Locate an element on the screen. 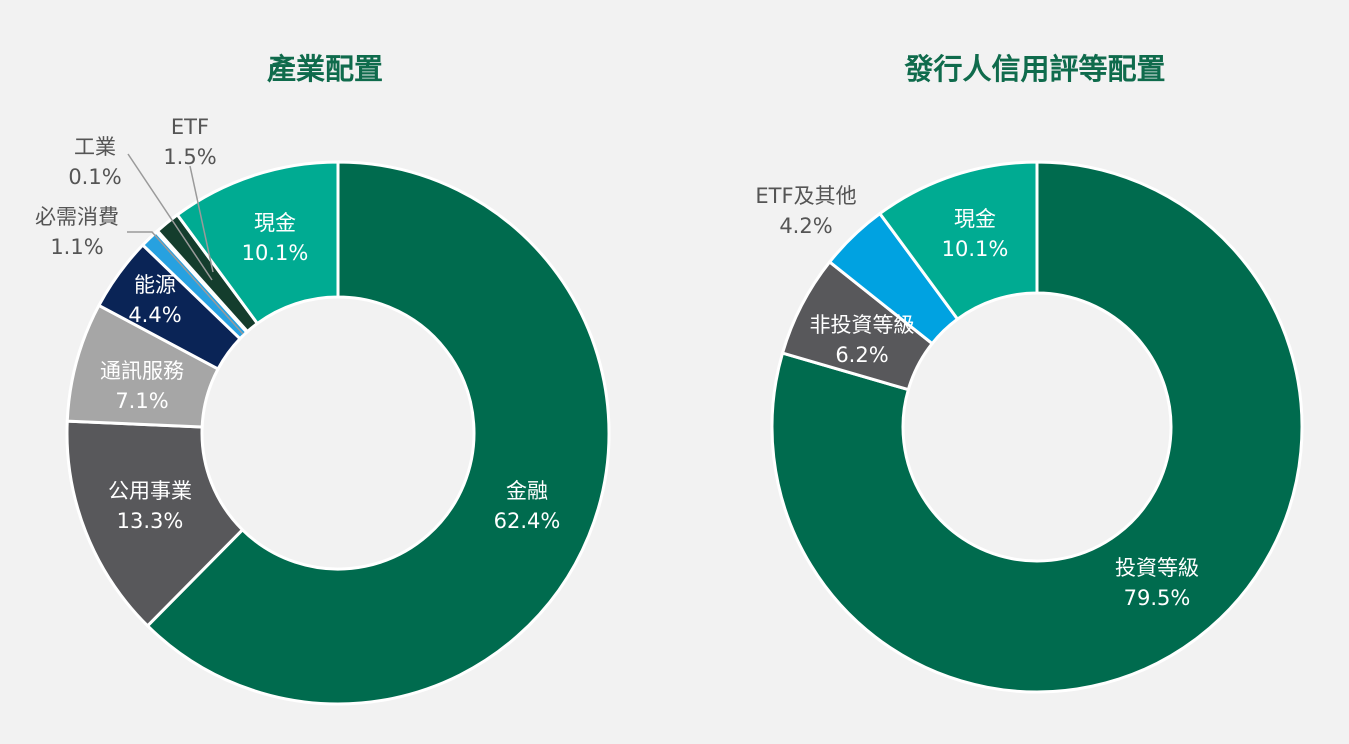 Image resolution: width=1349 pixels, height=744 pixels. slice-value-c0-s2: 7.1% is located at coordinates (141, 401).